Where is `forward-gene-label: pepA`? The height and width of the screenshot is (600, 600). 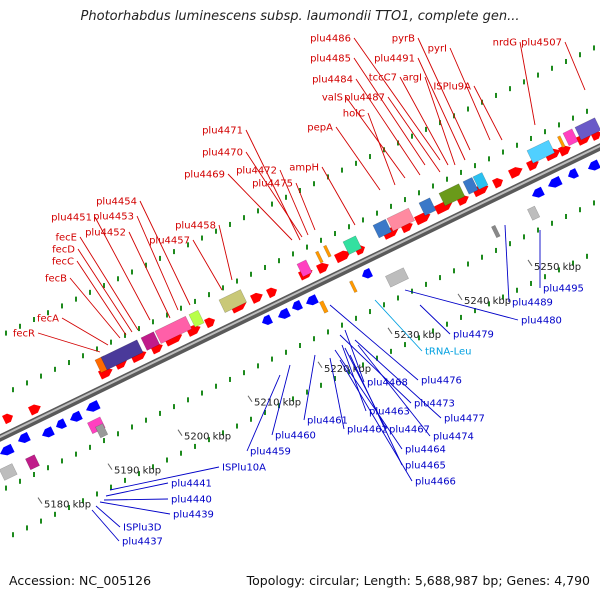 forward-gene-label: pepA is located at coordinates (320, 128).